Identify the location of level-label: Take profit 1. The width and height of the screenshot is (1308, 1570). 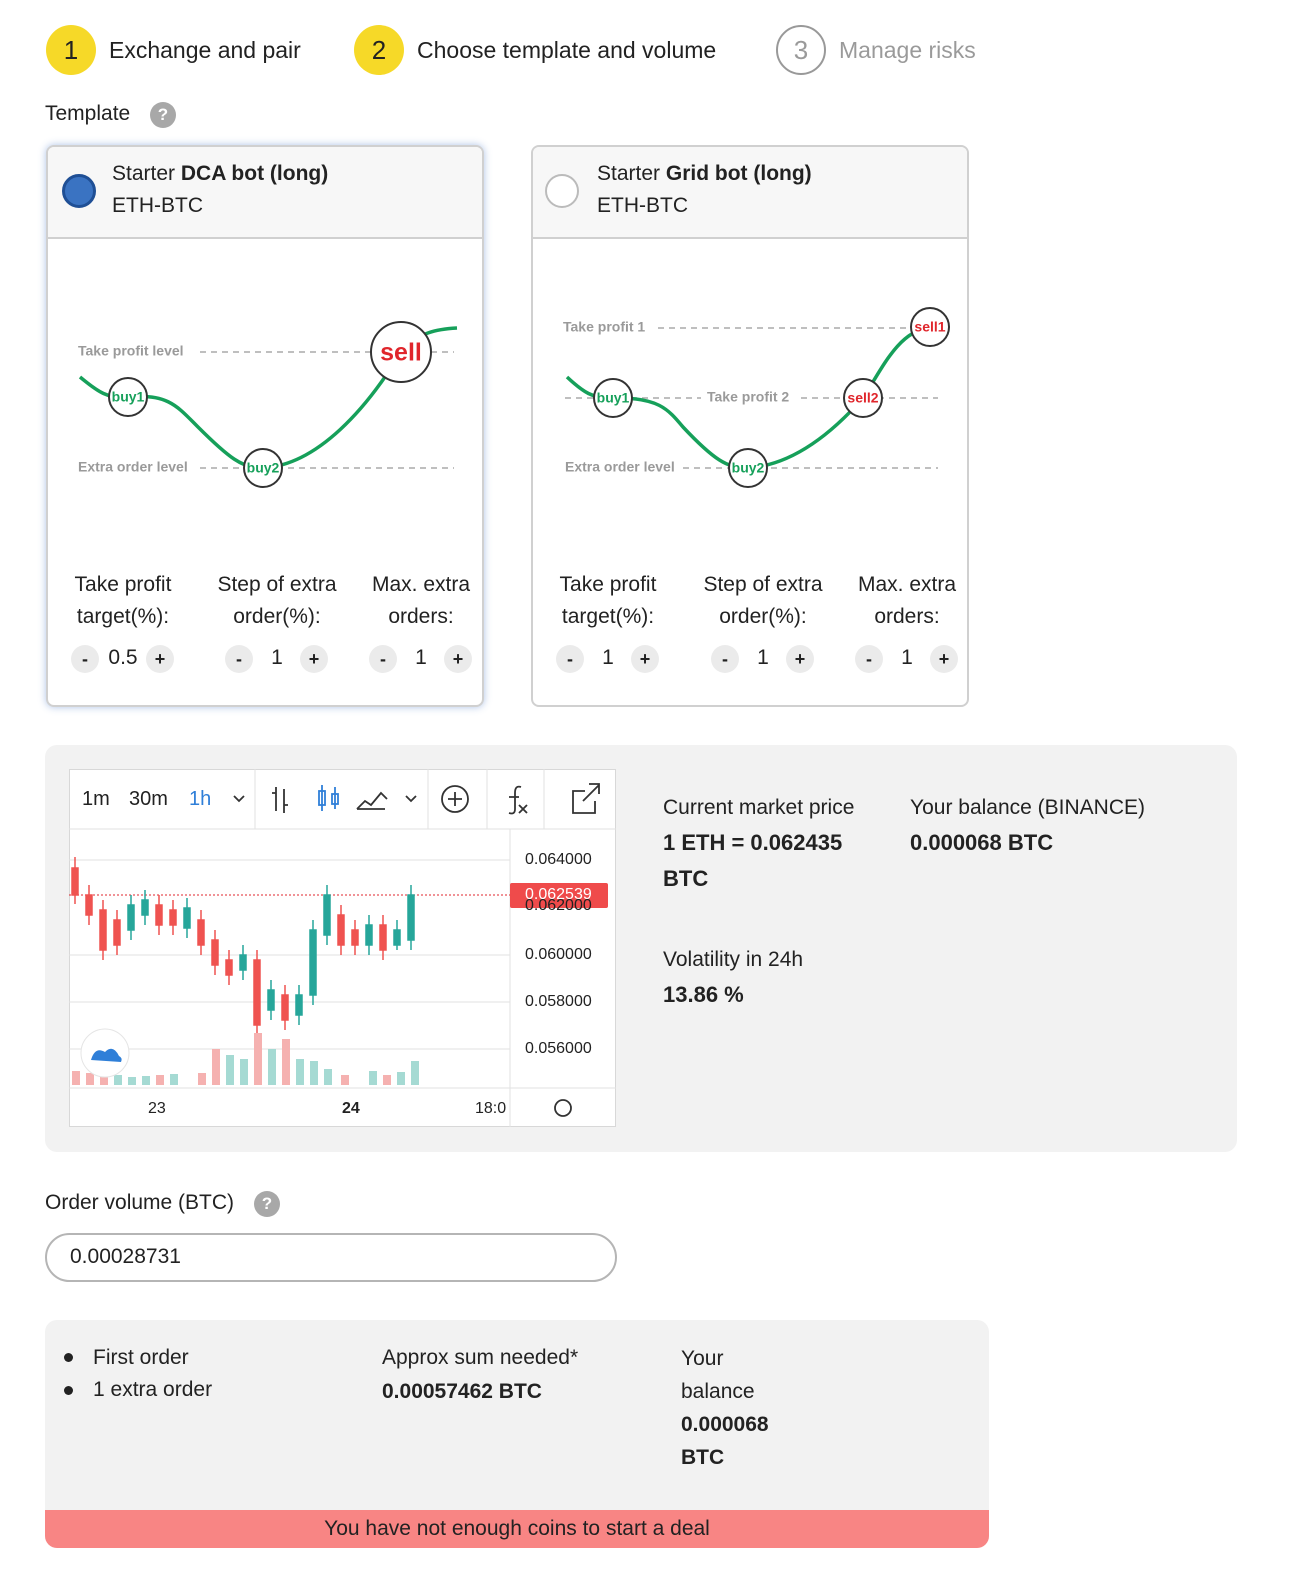
(604, 327).